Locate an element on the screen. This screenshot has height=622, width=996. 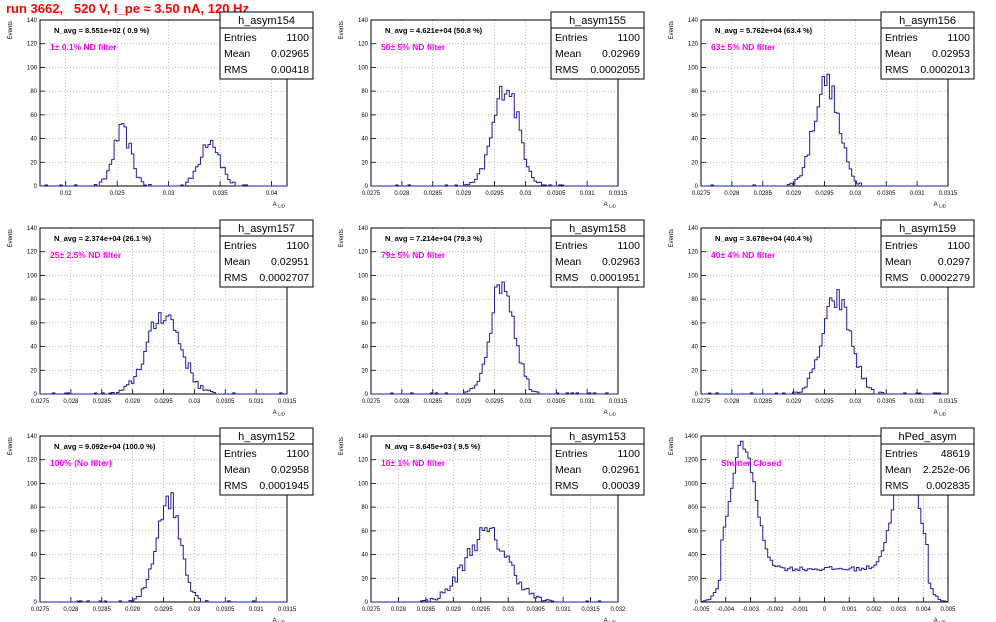
navg-annotation: N_avg = 7.214e+04 (79.3 %) is located at coordinates (434, 238).